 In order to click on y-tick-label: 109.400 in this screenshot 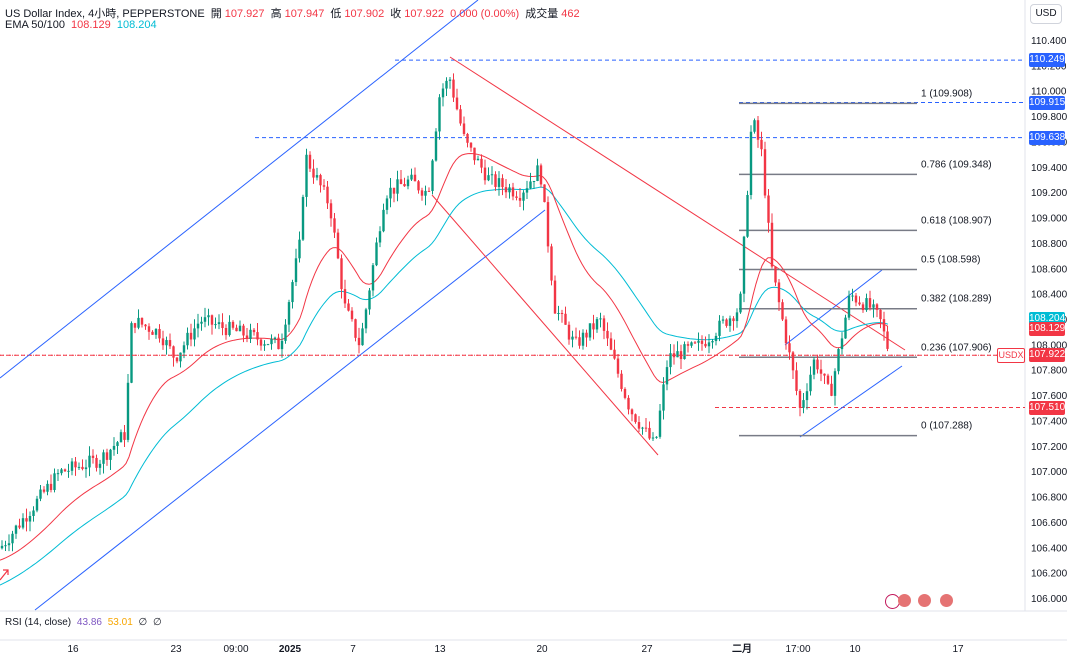, I will do `click(1049, 168)`.